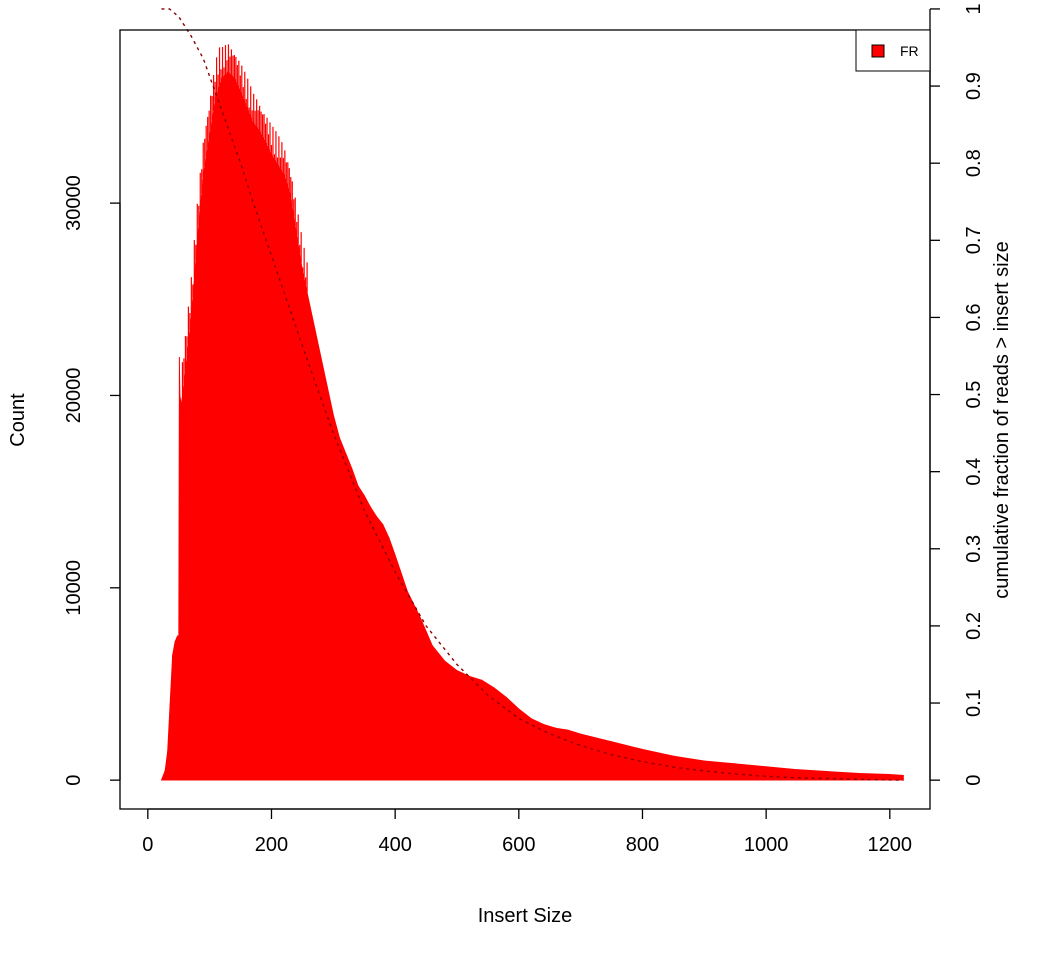  I want to click on y-axis: 0 10000 20000 30000, so click(92, 480).